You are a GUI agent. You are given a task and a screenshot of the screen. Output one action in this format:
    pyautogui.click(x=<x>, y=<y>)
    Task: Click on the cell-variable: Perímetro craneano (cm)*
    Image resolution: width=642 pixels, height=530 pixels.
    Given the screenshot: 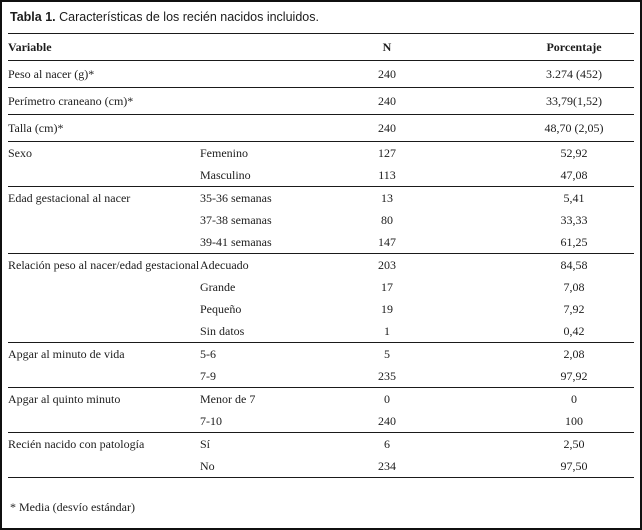 What is the action you would take?
    pyautogui.click(x=71, y=100)
    